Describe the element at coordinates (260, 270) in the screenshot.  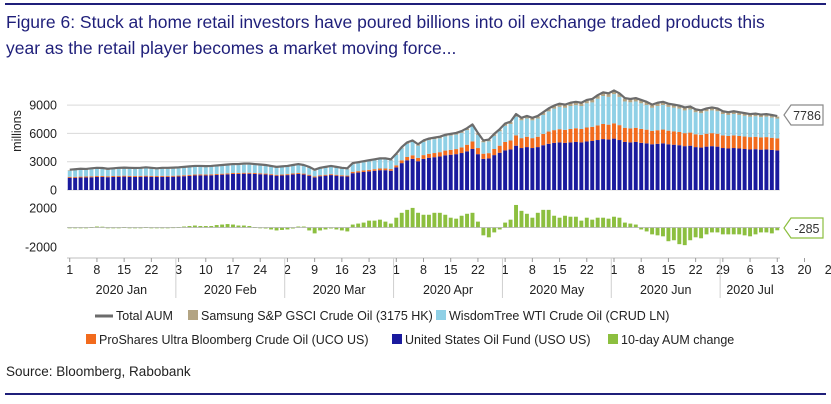
I see `x-day-tick-label: 24` at that location.